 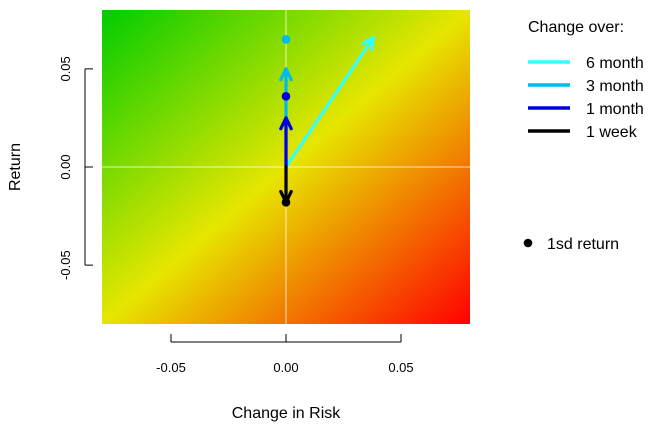 What do you see at coordinates (400, 367) in the screenshot?
I see `x-tick-label: 0.05` at bounding box center [400, 367].